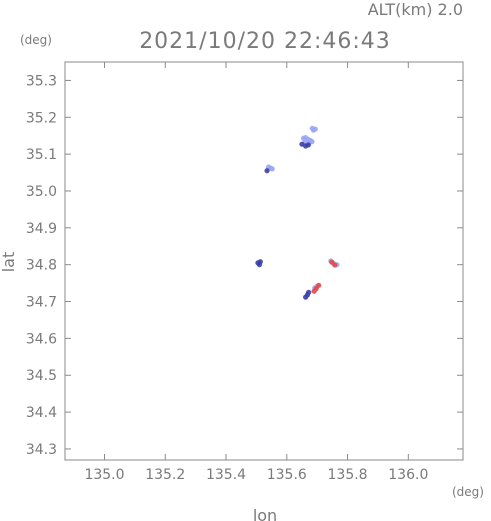 This screenshot has width=491, height=521. What do you see at coordinates (415, 9) in the screenshot?
I see `chart-subtitle: ALT(km) 2.0` at bounding box center [415, 9].